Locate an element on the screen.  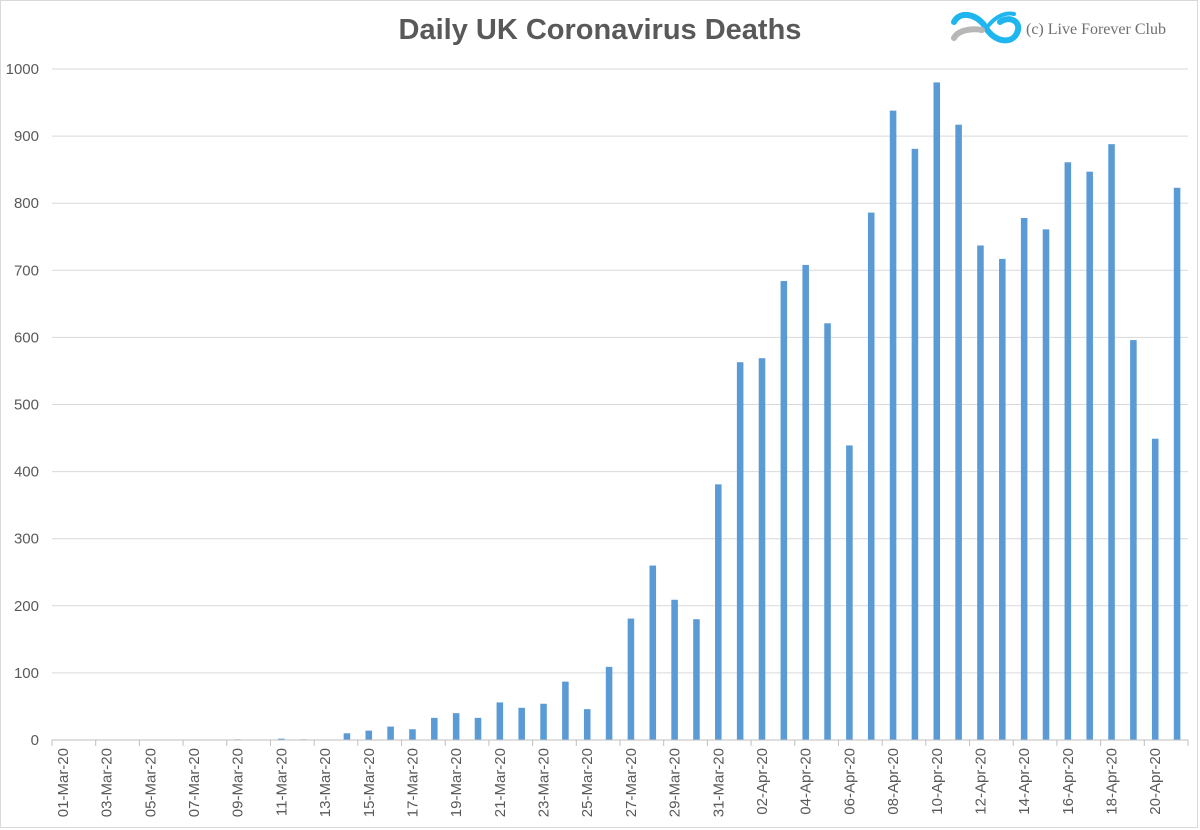
x-tick-label: 11-Mar-20 is located at coordinates (281, 782).